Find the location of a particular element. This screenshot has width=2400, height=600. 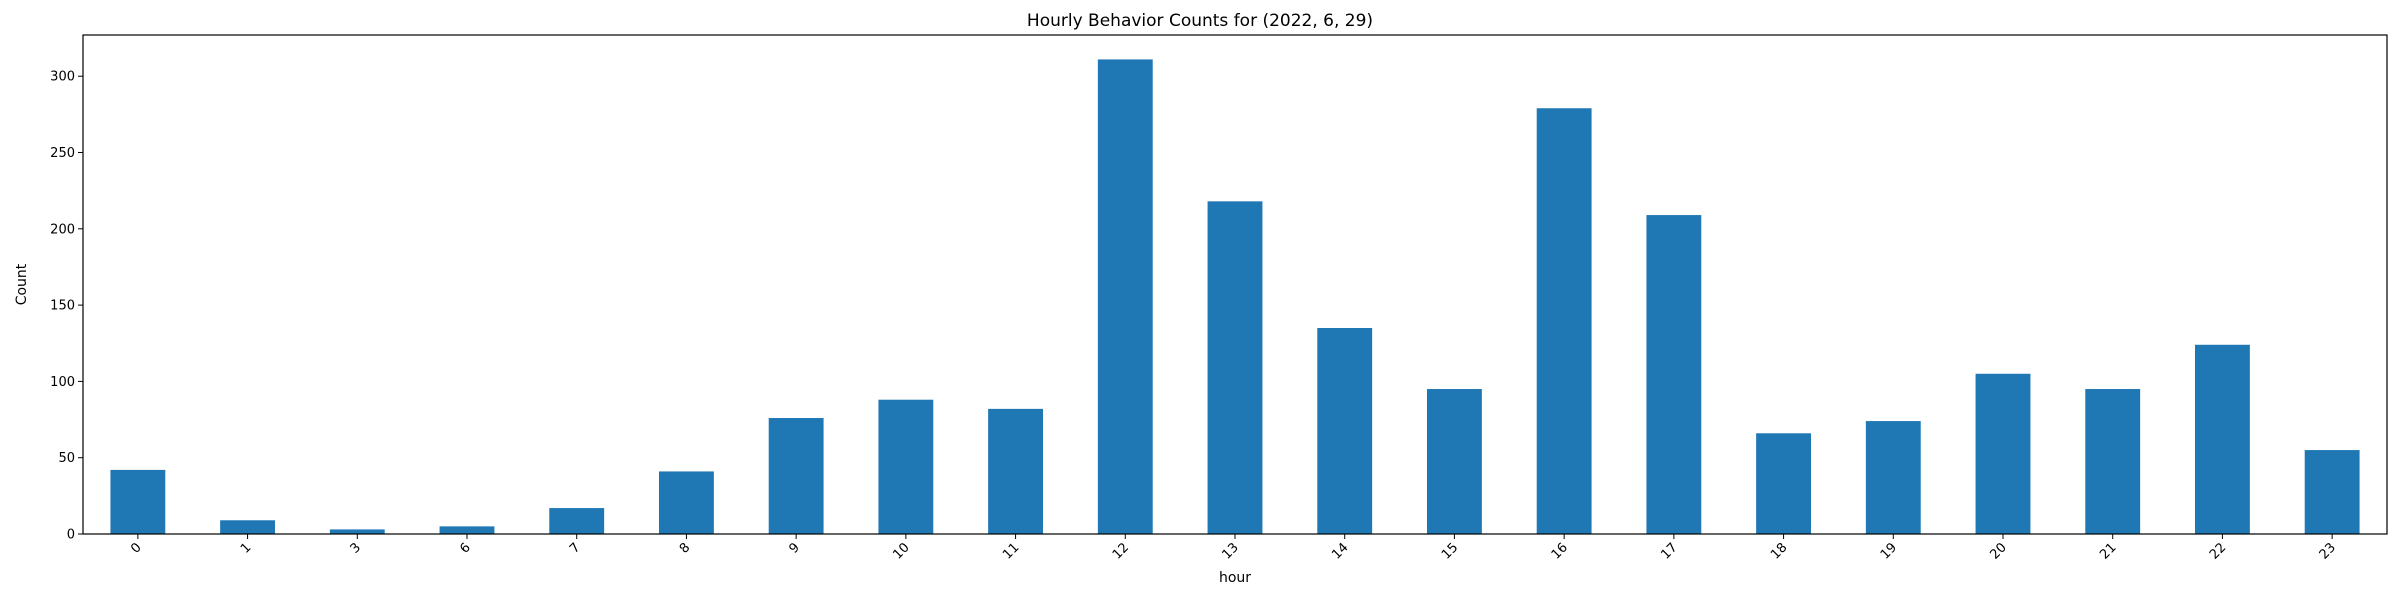

y-tick-label: 50 is located at coordinates (66, 458).